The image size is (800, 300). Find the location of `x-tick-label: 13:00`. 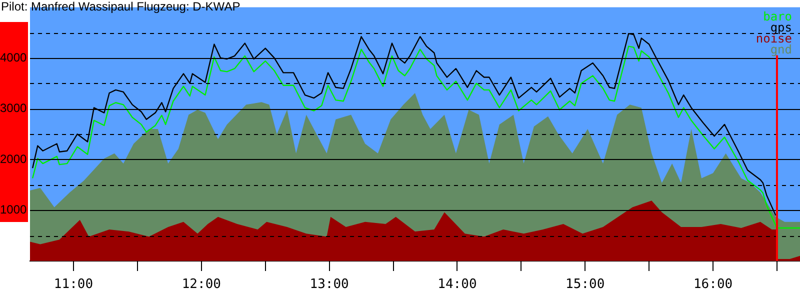

x-tick-label: 13:00 is located at coordinates (329, 284).